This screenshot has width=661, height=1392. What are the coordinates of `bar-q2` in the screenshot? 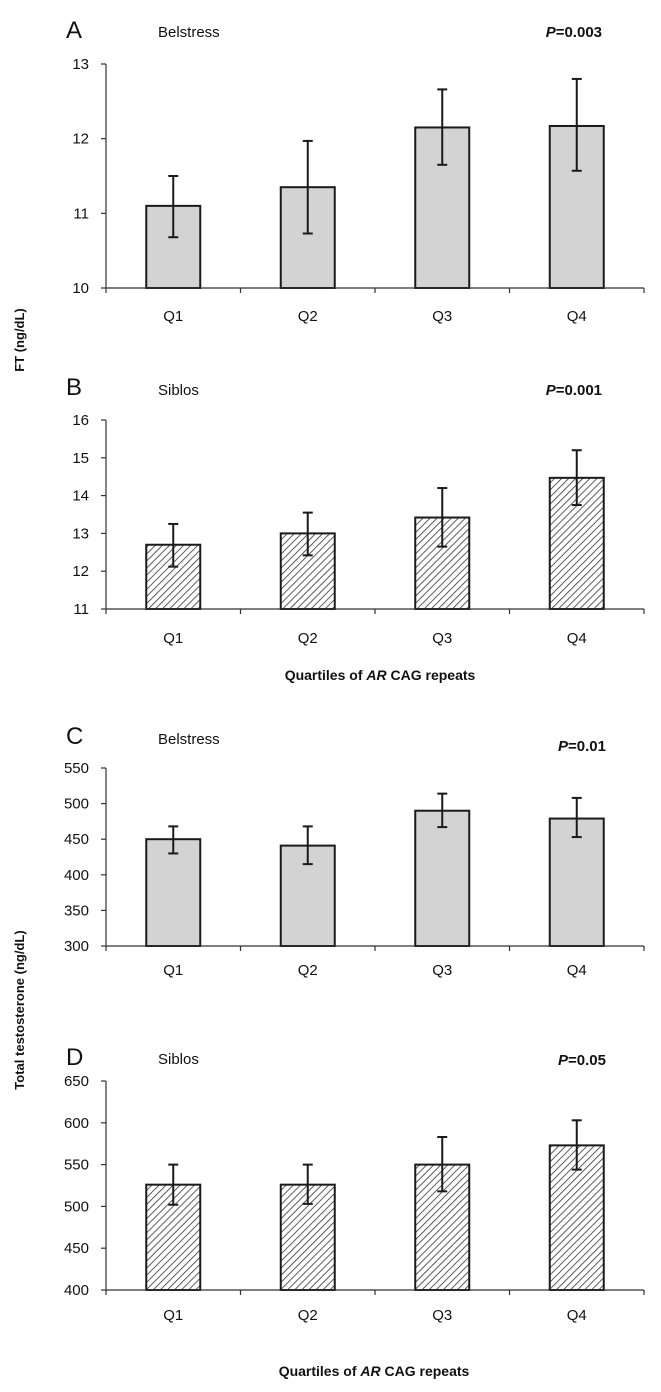 It's located at (307, 895).